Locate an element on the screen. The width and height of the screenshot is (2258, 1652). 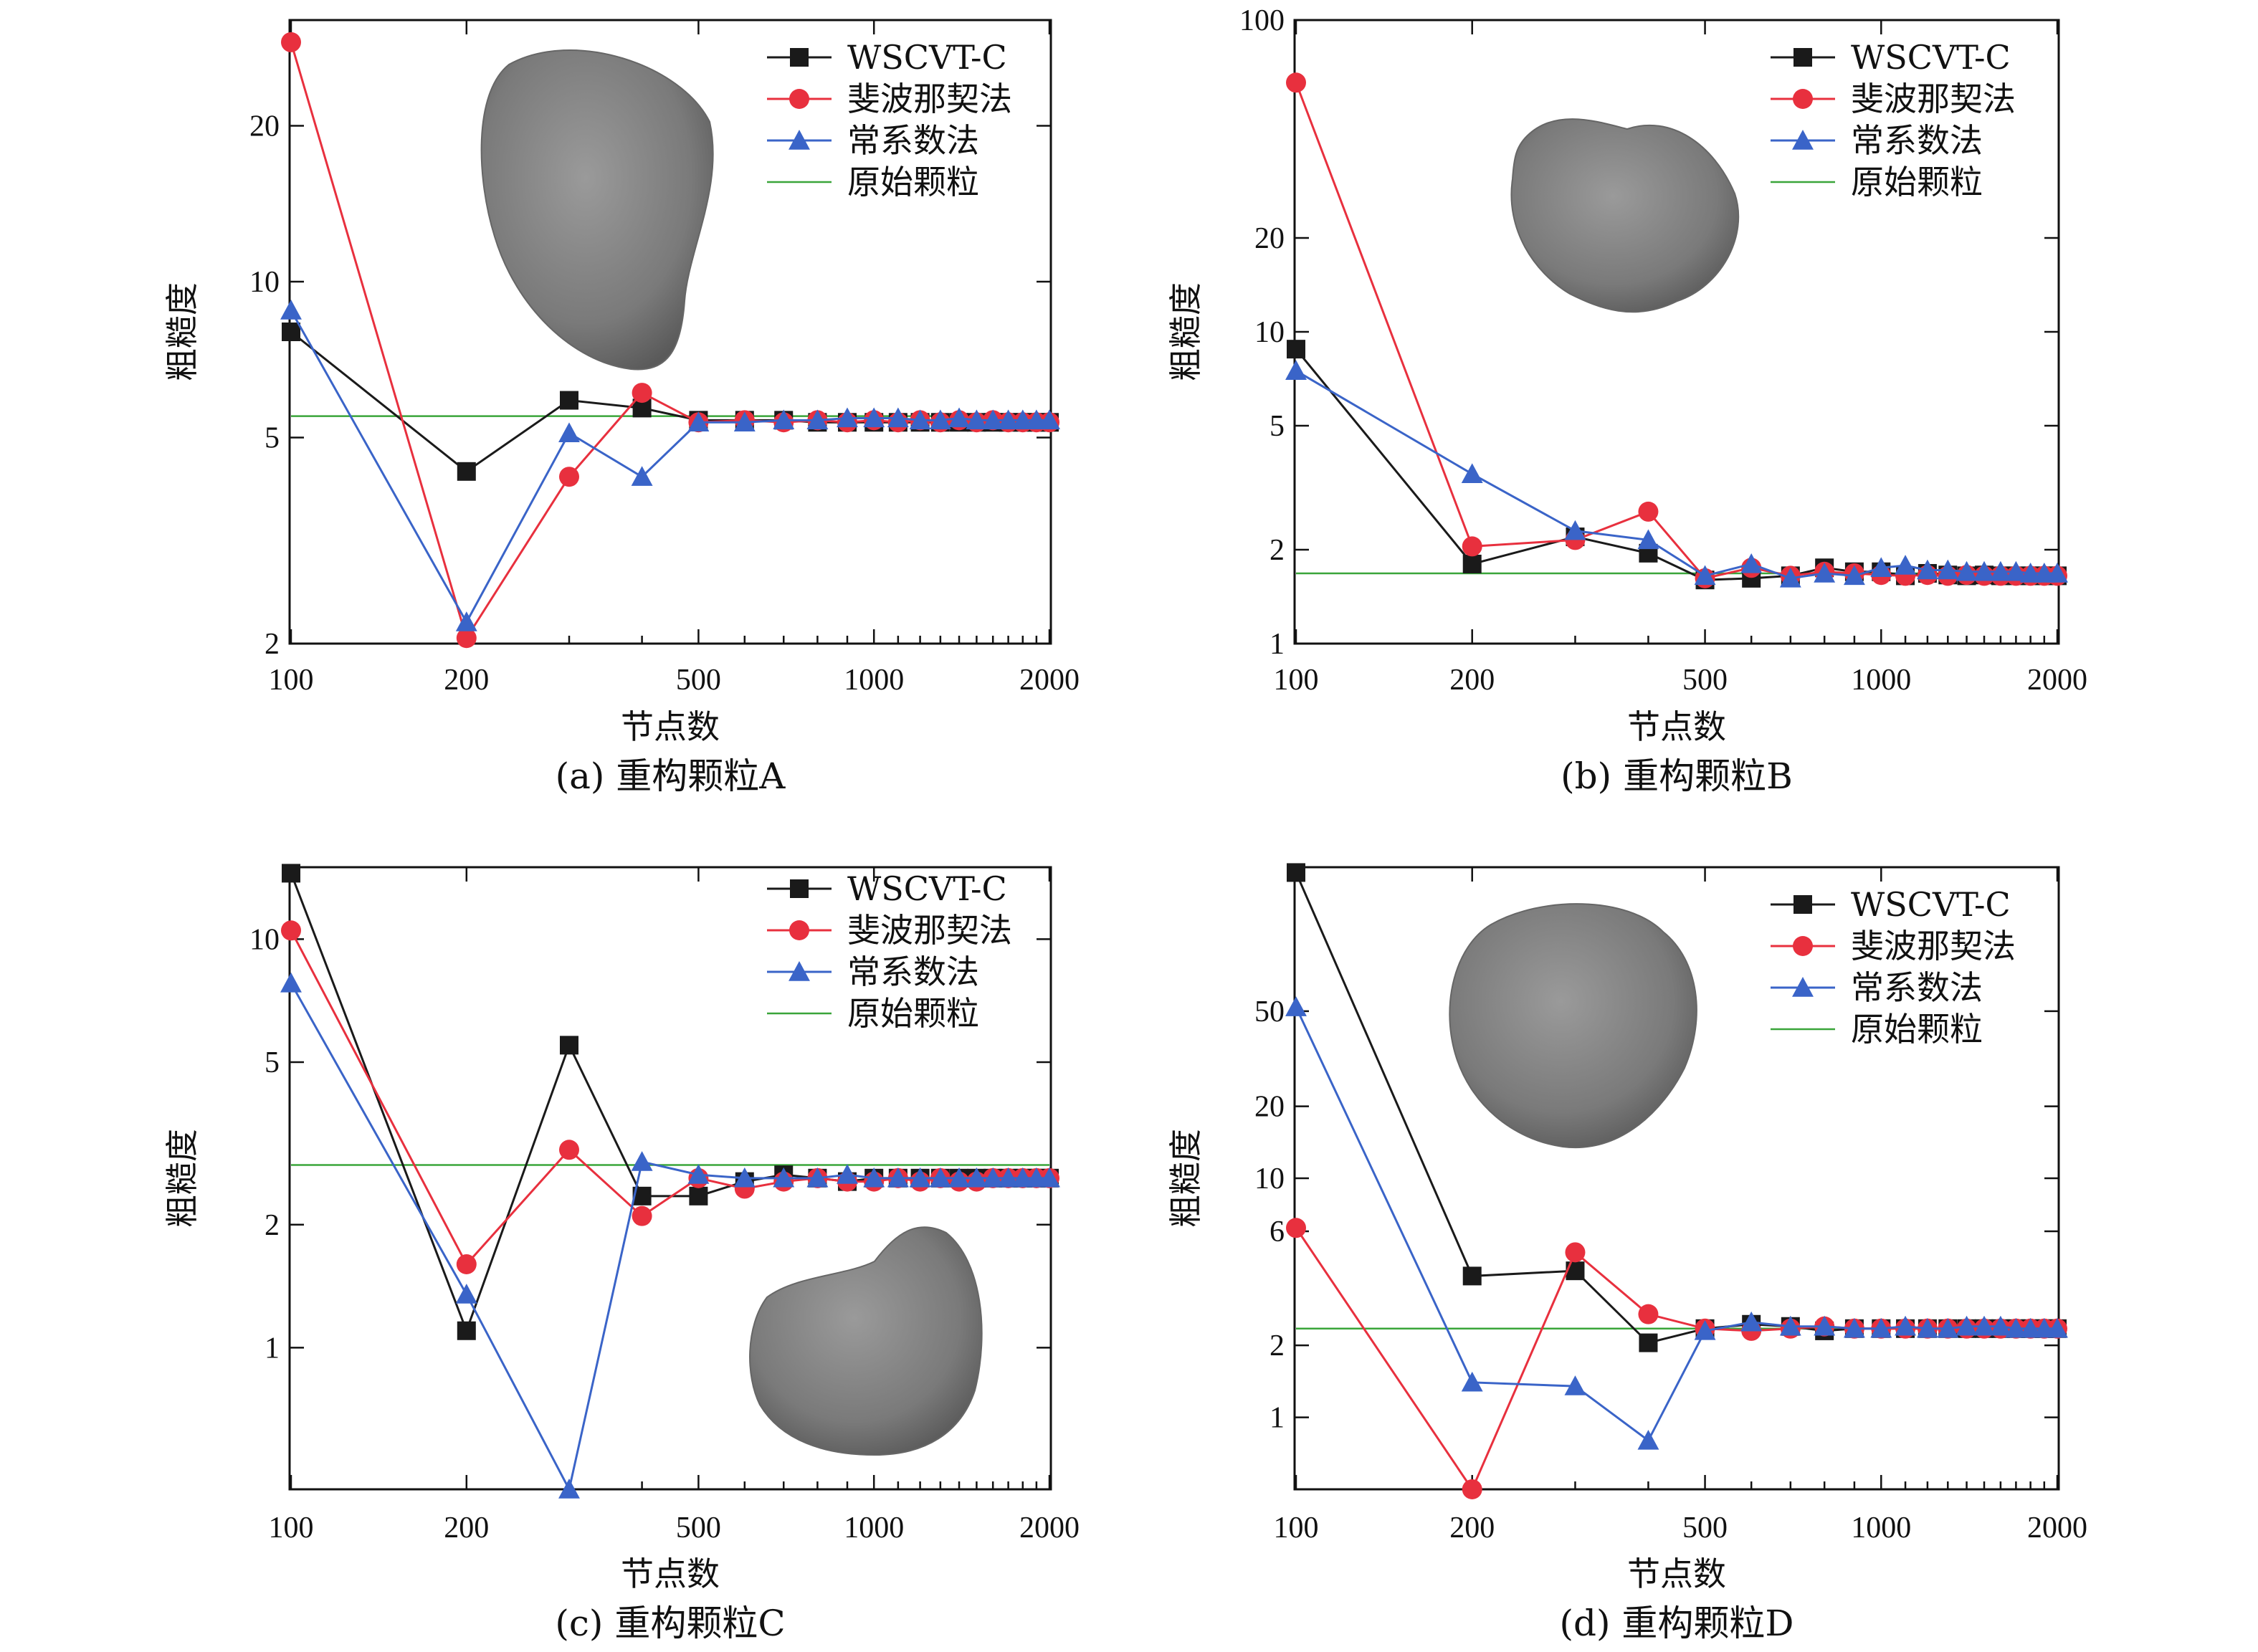
panel-caption: (c) 重构颗粒C is located at coordinates (670, 1623).